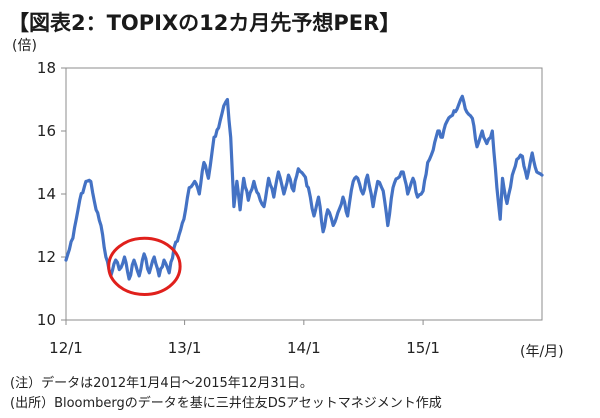 Image resolution: width=600 pixels, height=418 pixels. Describe the element at coordinates (46, 131) in the screenshot. I see `y-tick-label: 16` at that location.